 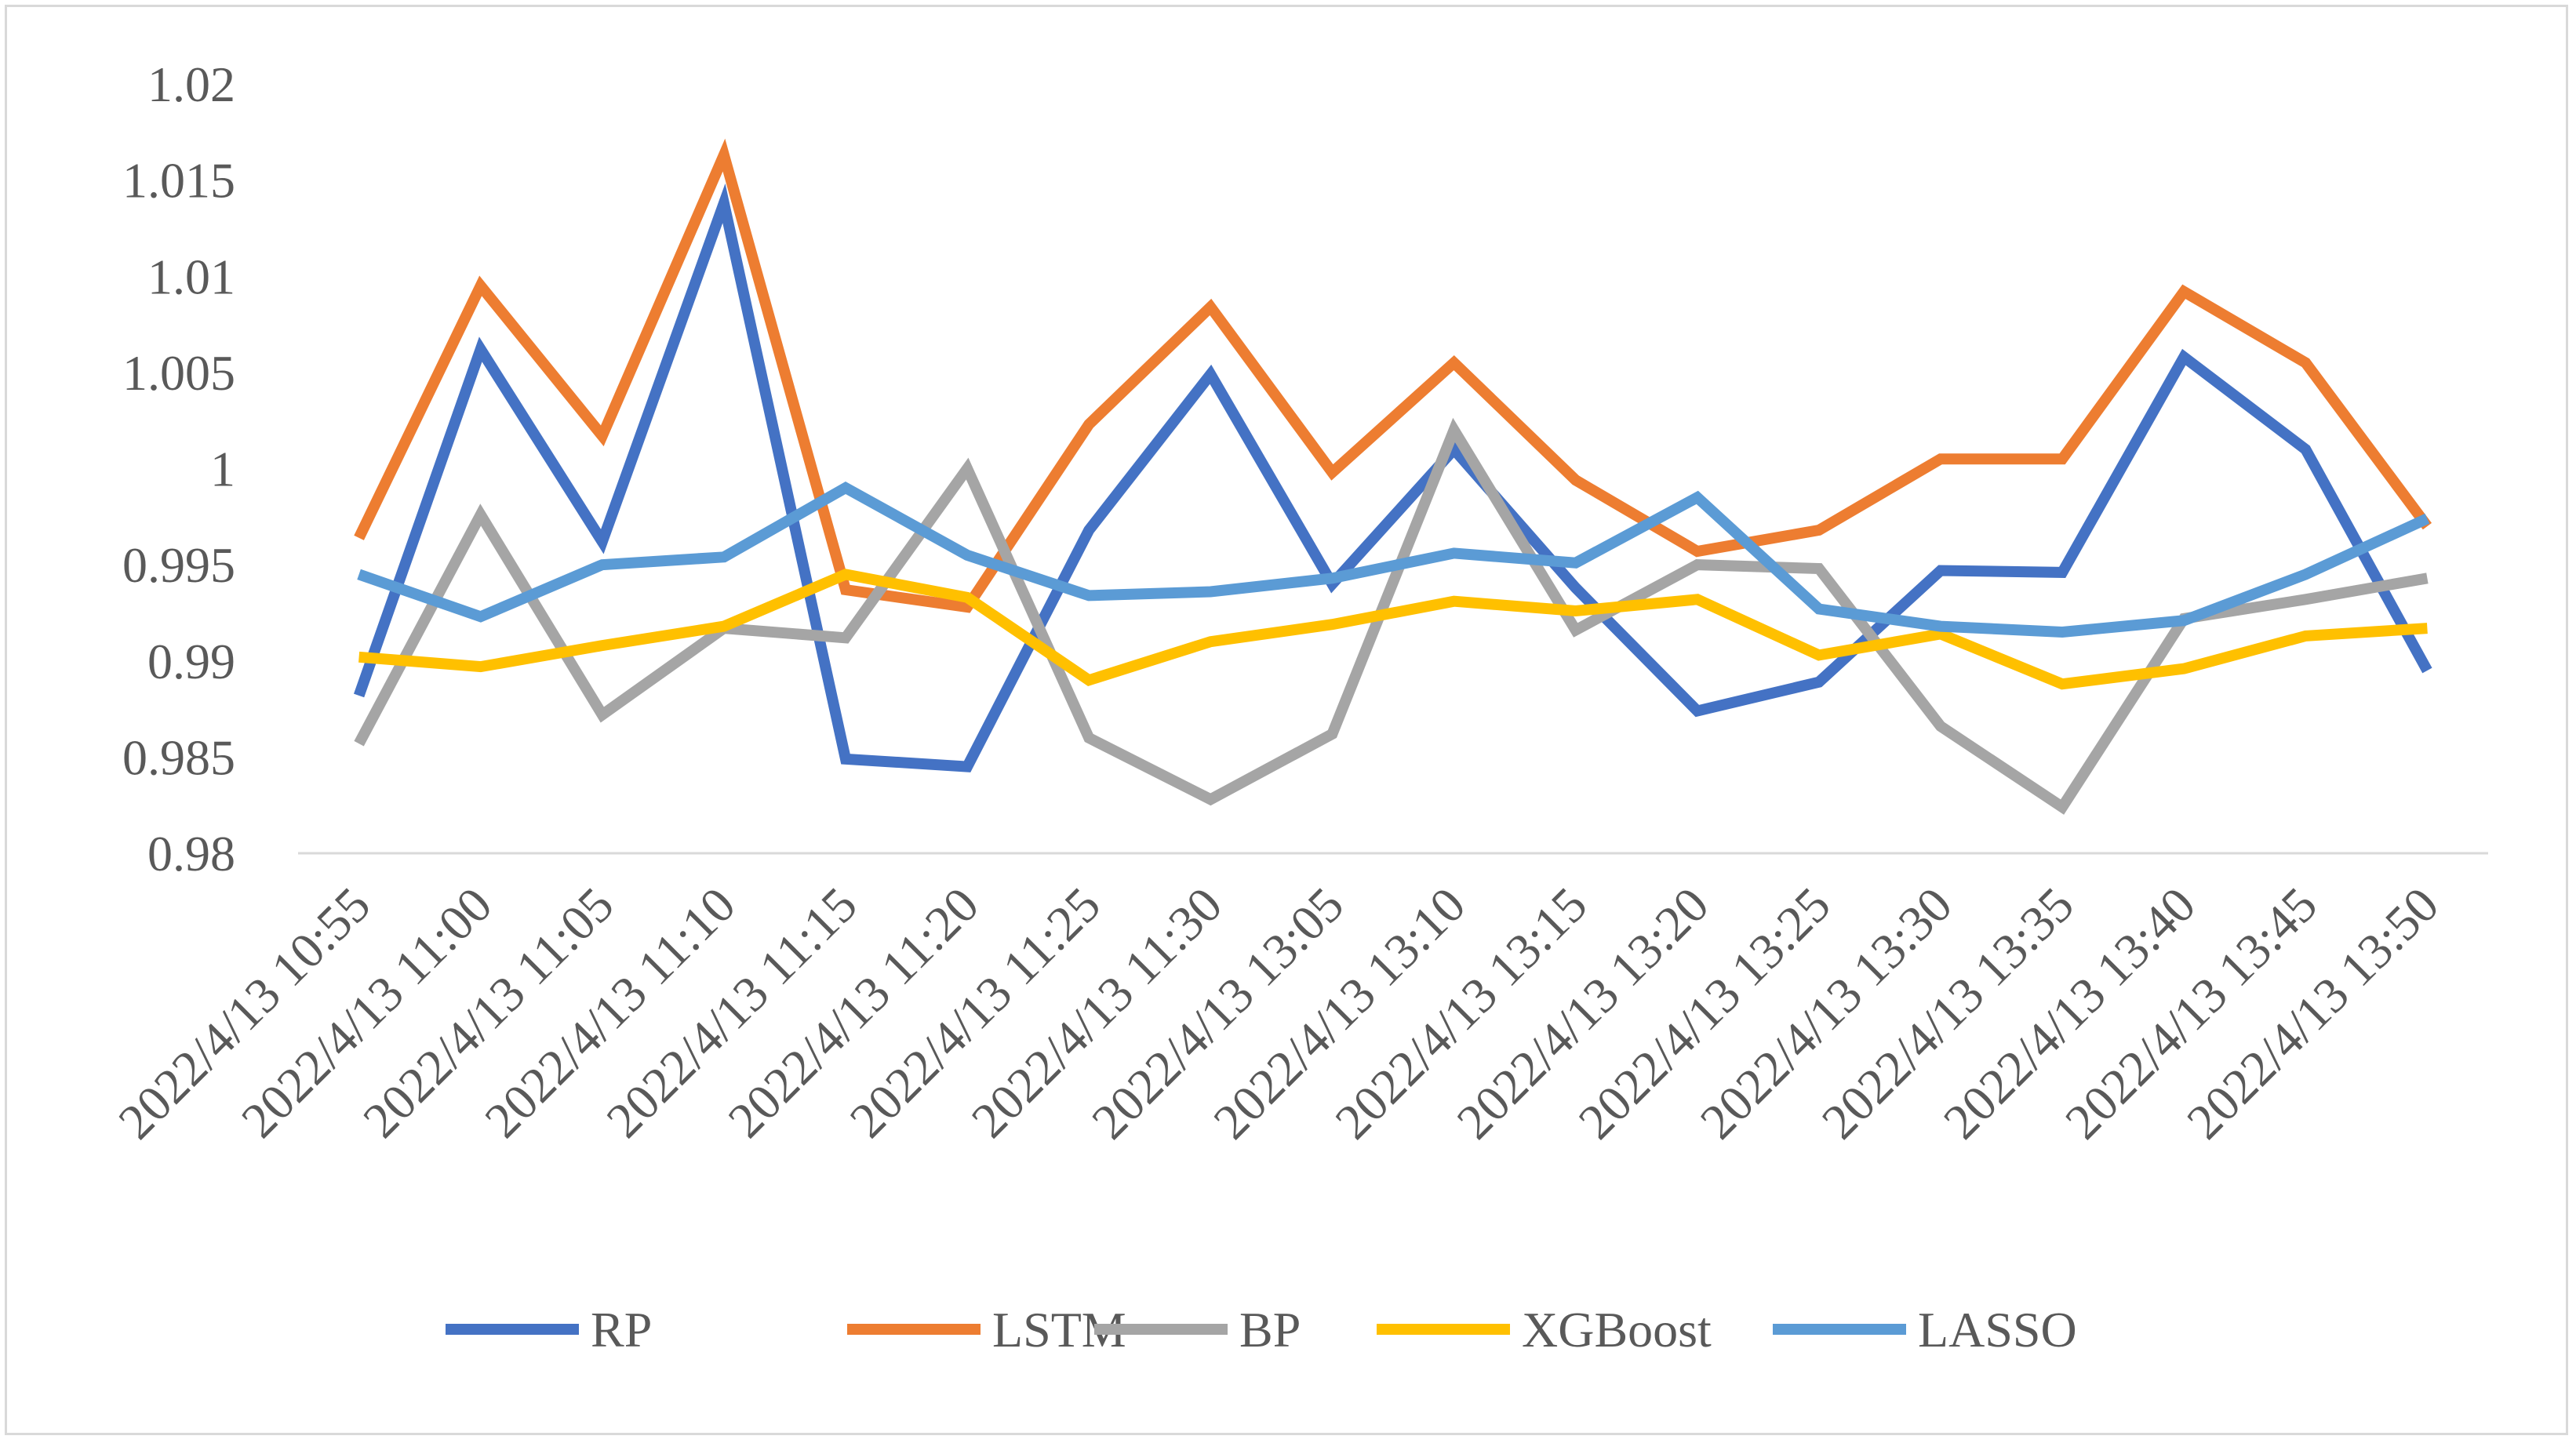 I want to click on y-tick-label: 1.005, so click(x=178, y=373).